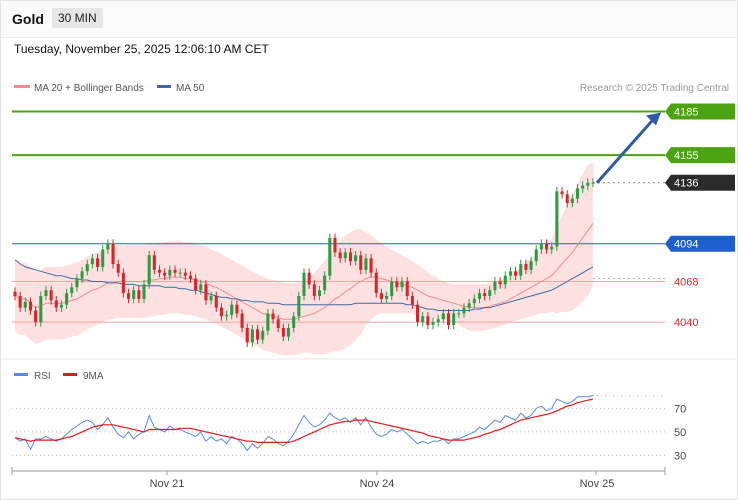 Image resolution: width=738 pixels, height=500 pixels. Describe the element at coordinates (680, 456) in the screenshot. I see `rsi-tick-30: 30` at that location.